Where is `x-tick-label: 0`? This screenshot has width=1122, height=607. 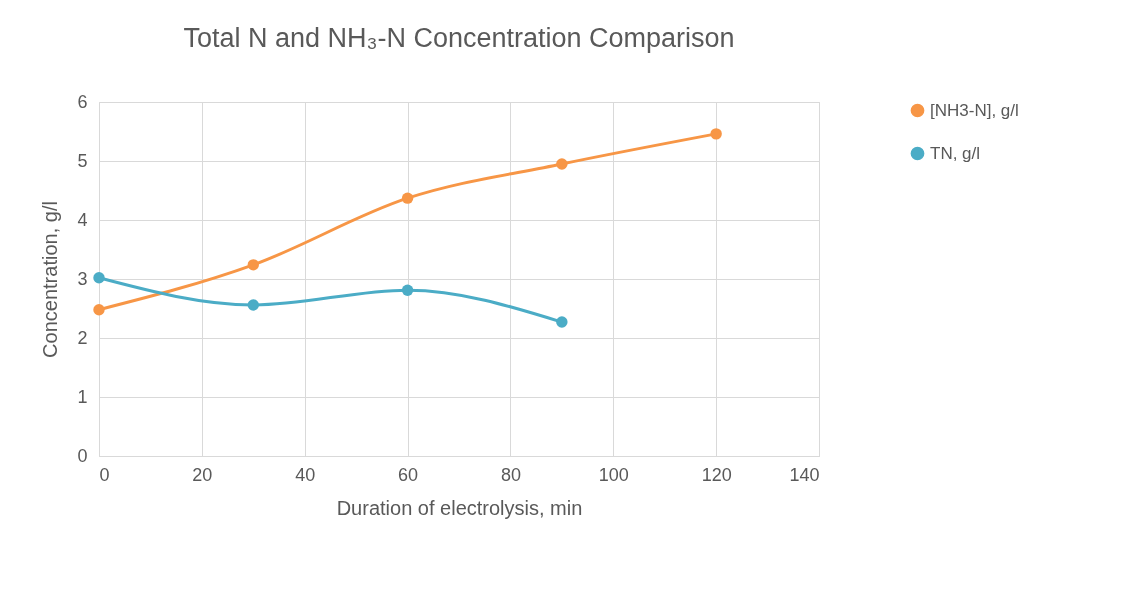 x-tick-label: 0 is located at coordinates (104, 474).